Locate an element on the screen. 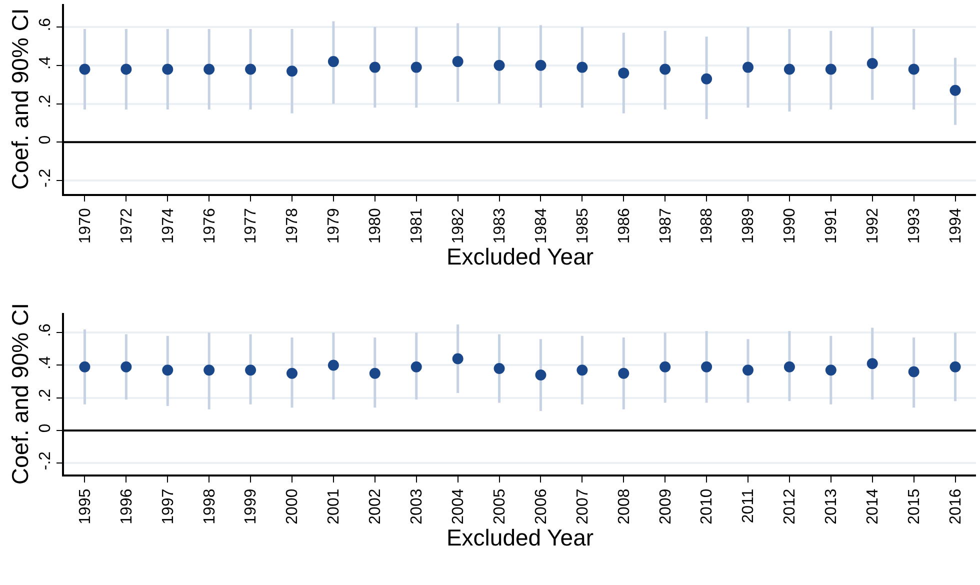 Image resolution: width=980 pixels, height=585 pixels. x-tick-label: 1985 is located at coordinates (583, 226).